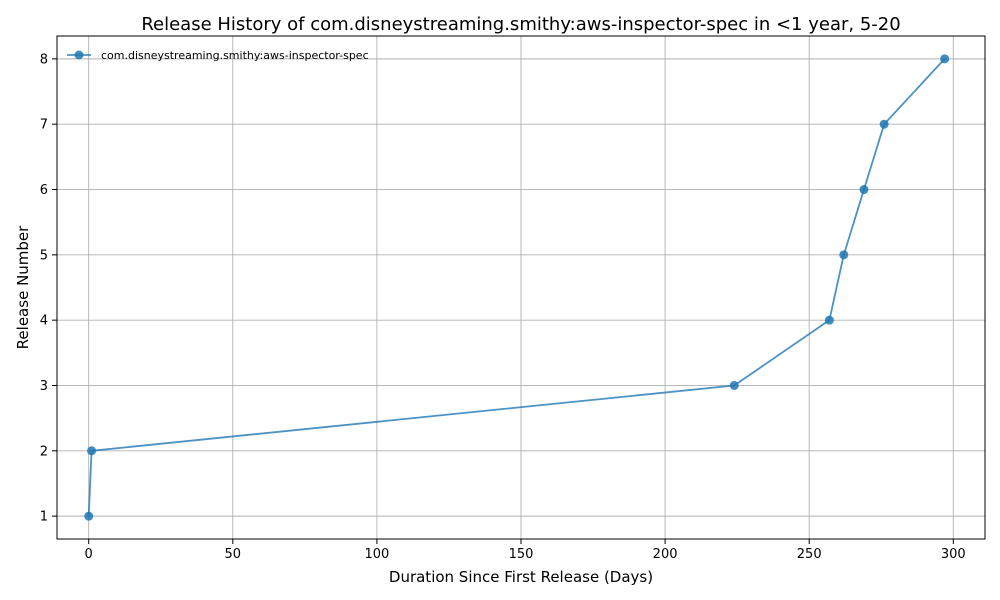  What do you see at coordinates (665, 554) in the screenshot?
I see `x-tick-label: 200` at bounding box center [665, 554].